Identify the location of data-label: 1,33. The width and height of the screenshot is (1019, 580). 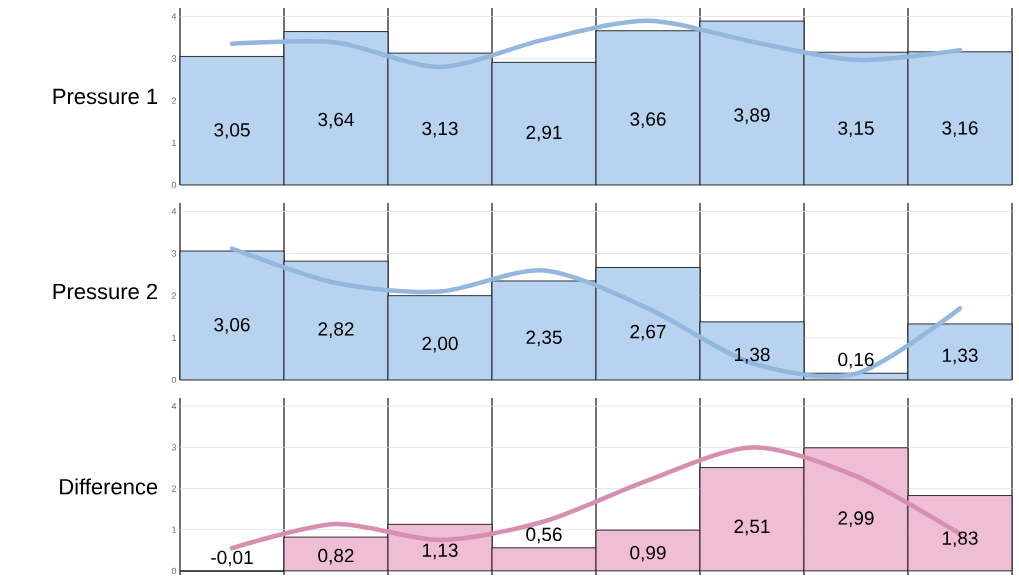
(960, 356).